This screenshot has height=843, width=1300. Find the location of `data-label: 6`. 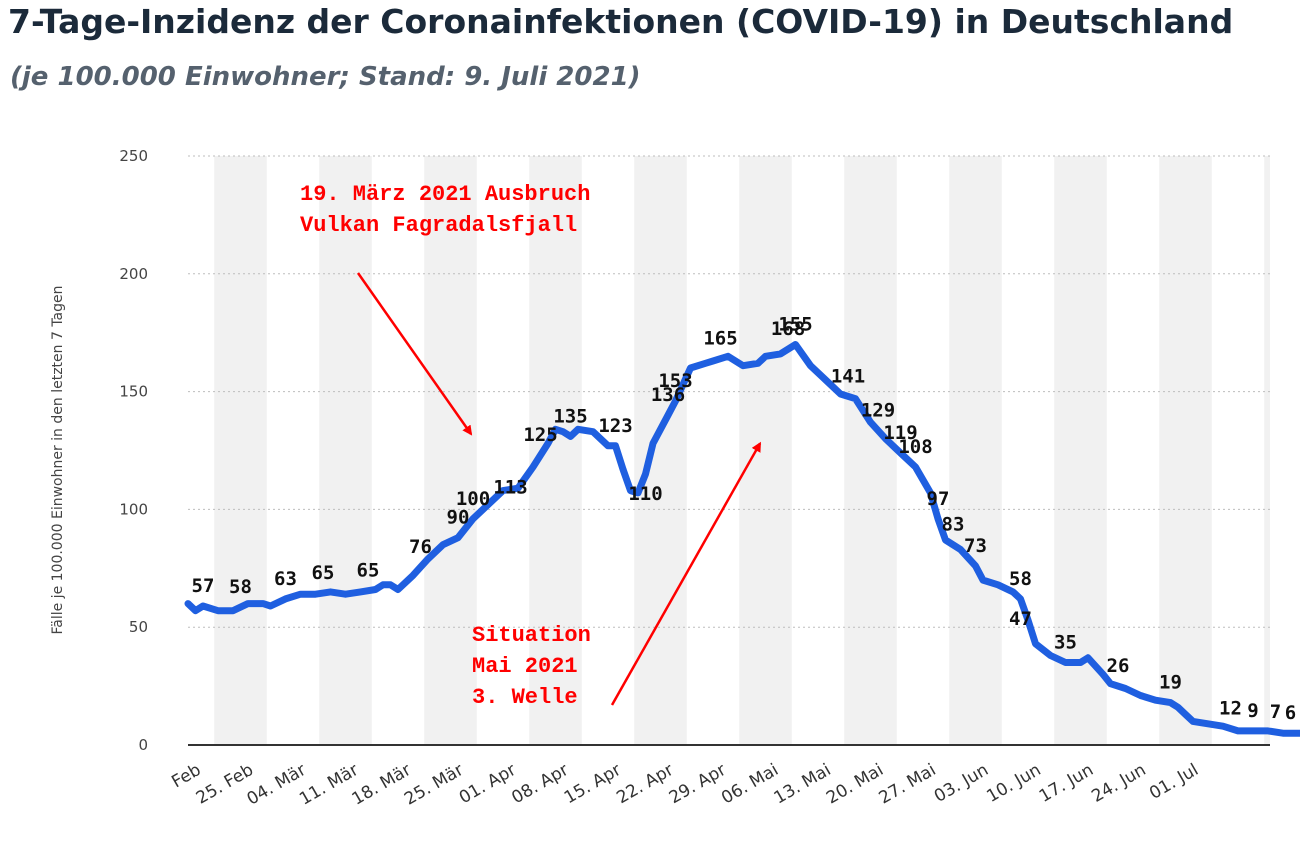

data-label: 6 is located at coordinates (1290, 713).